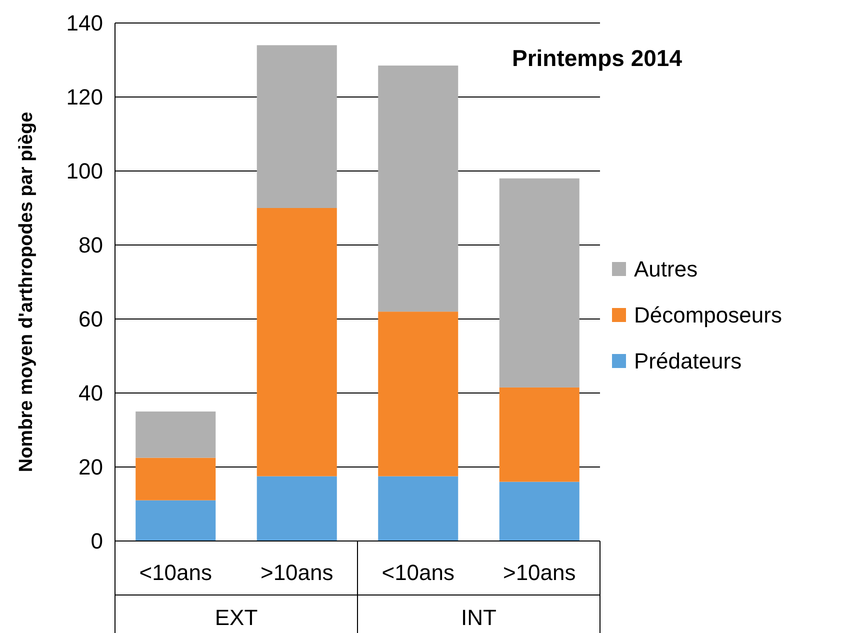 Image resolution: width=845 pixels, height=633 pixels. Describe the element at coordinates (84, 97) in the screenshot. I see `y-tick-label: 120` at that location.